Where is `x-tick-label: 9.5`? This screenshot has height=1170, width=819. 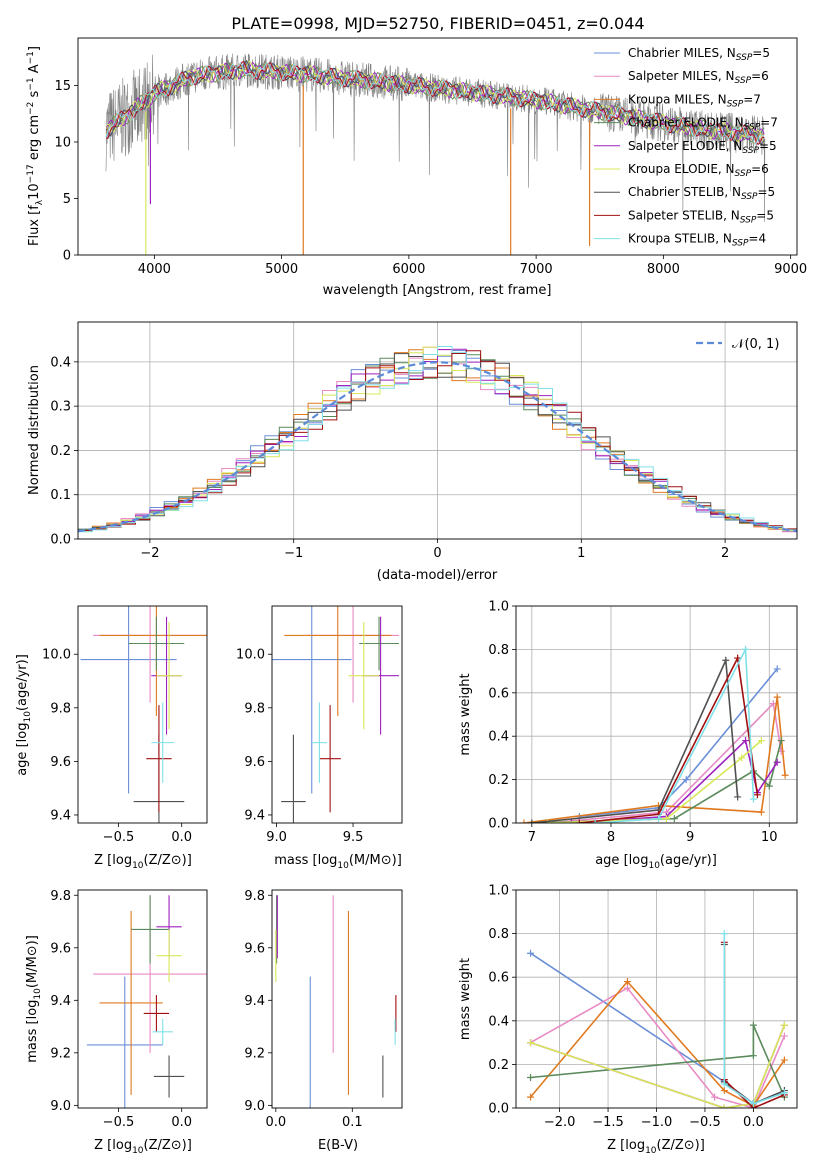
x-tick-label: 9.5 is located at coordinates (353, 837).